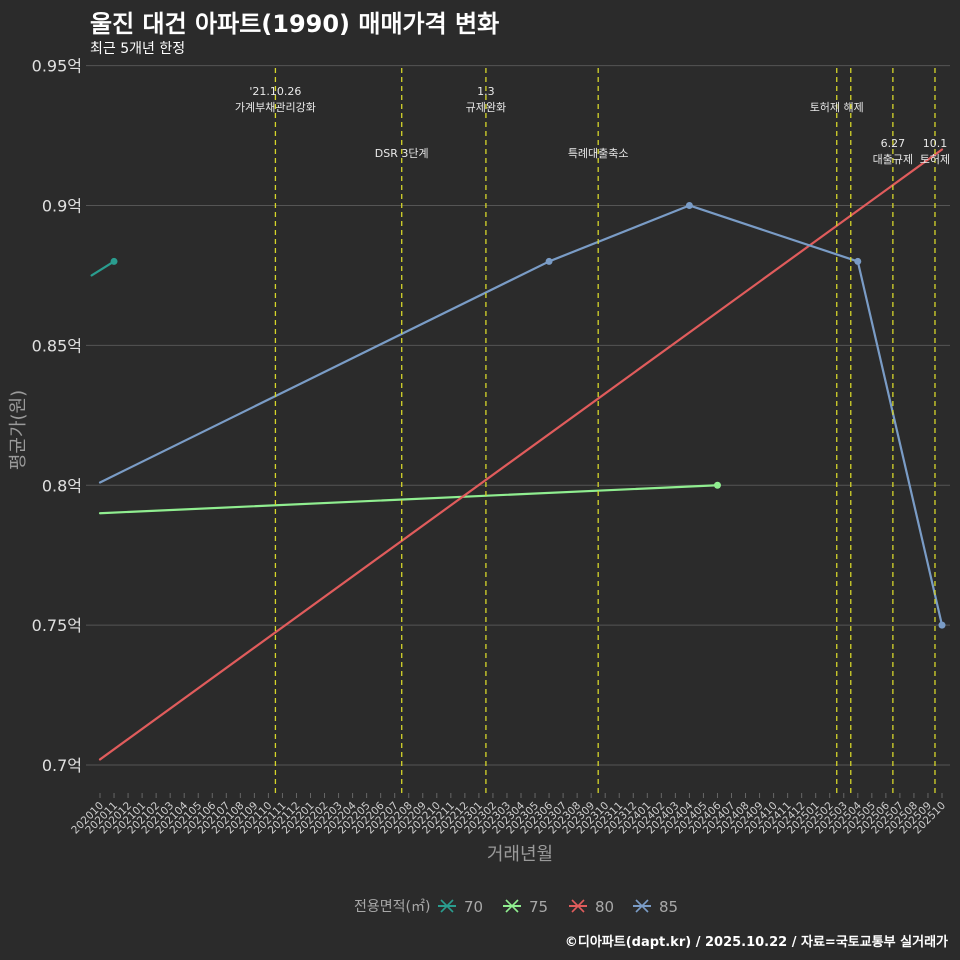 This screenshot has height=960, width=960. What do you see at coordinates (460, 907) in the screenshot?
I see `legend-item-70: 70` at bounding box center [460, 907].